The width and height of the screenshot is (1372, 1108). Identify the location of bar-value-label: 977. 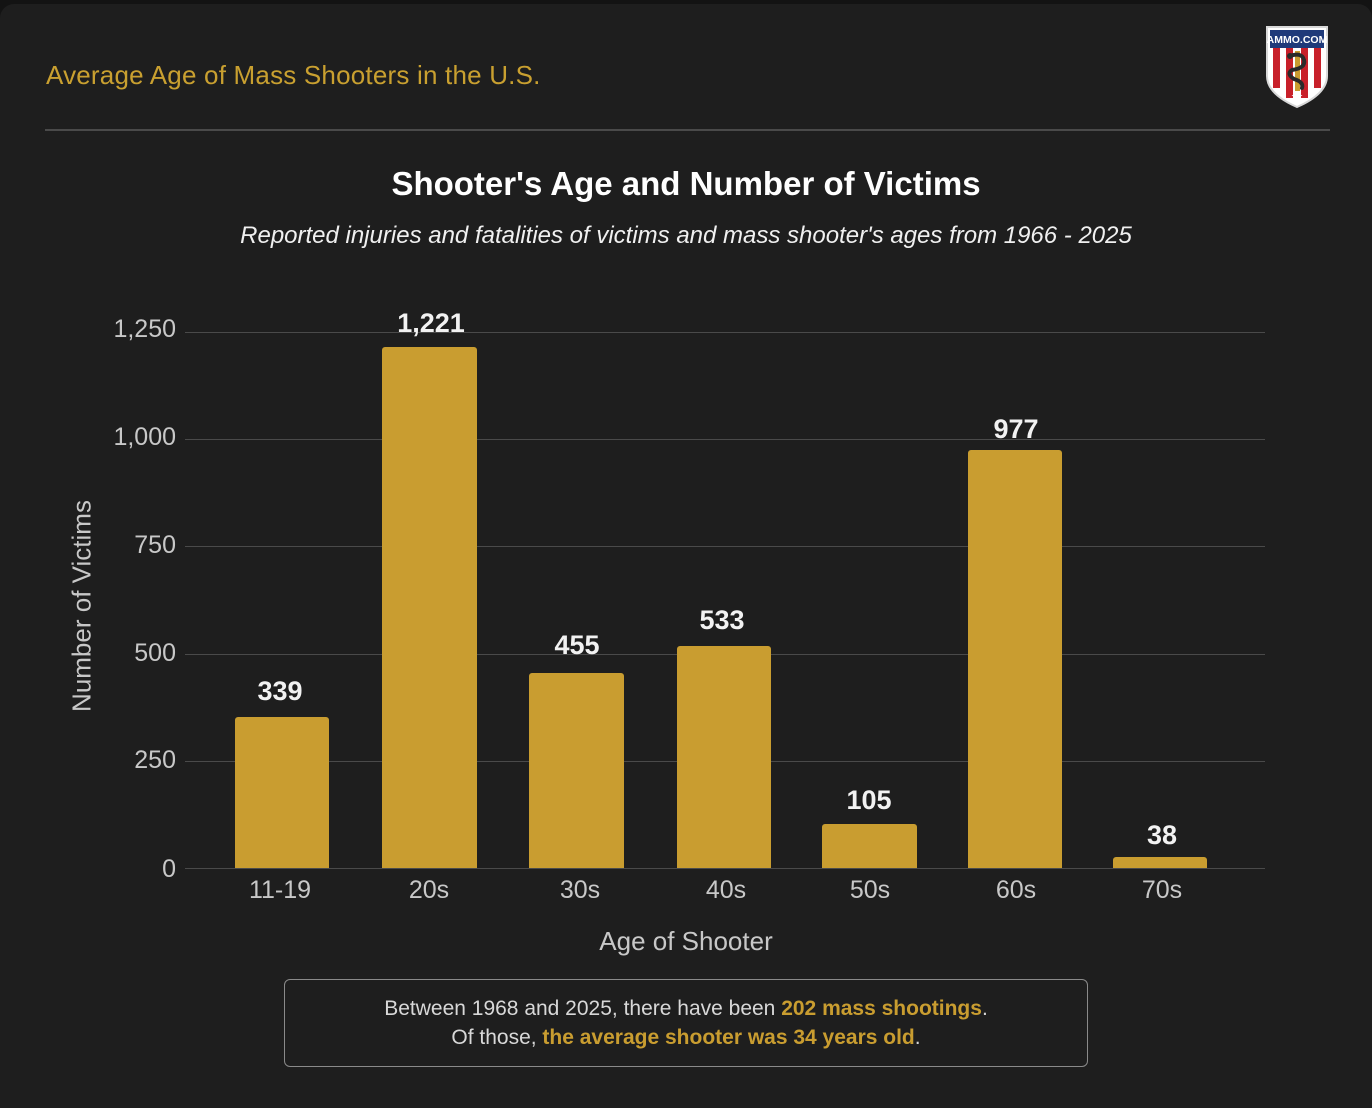
(1016, 429).